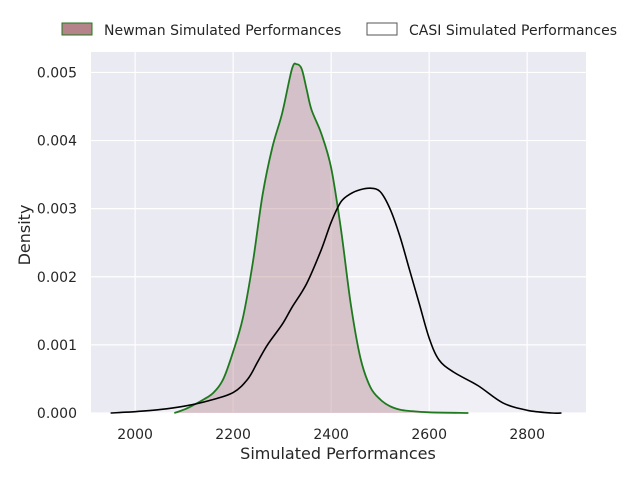  Describe the element at coordinates (429, 435) in the screenshot. I see `x-tick-label: 2600` at that location.